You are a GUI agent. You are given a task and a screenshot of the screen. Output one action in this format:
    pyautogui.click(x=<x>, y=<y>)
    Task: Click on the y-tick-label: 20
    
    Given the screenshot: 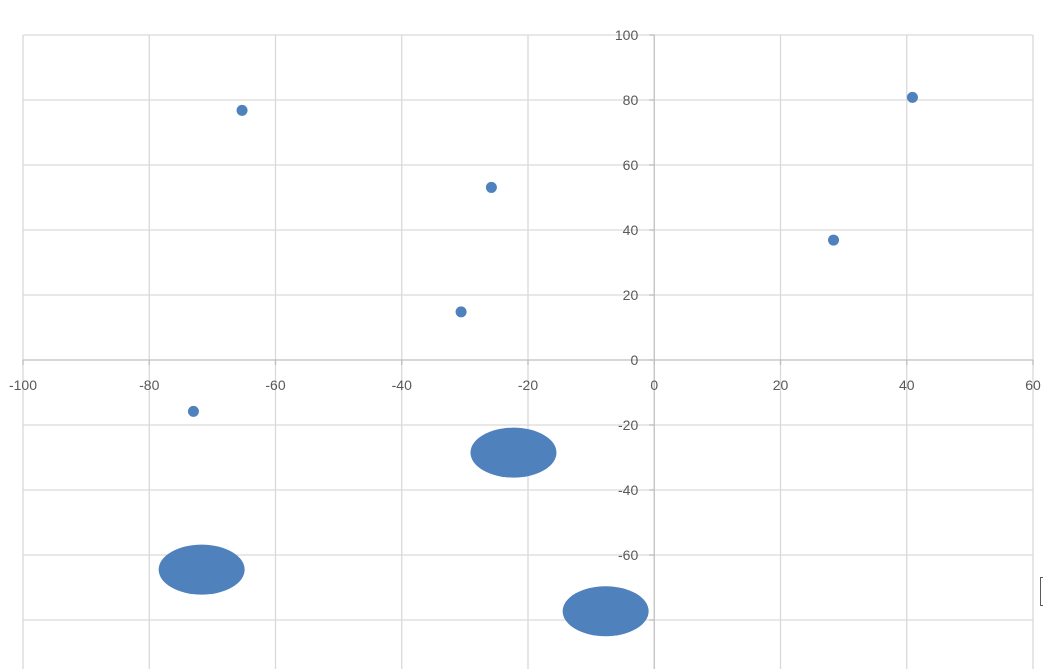 What is the action you would take?
    pyautogui.click(x=631, y=295)
    